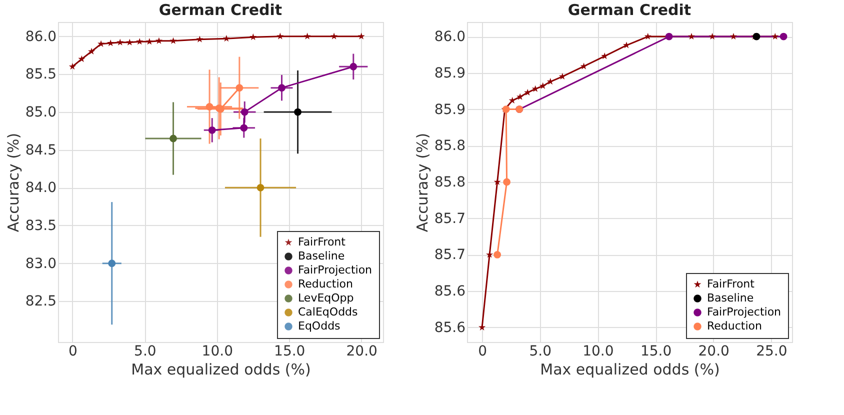 This screenshot has width=844, height=415. Describe the element at coordinates (319, 326) in the screenshot. I see `legend-label: EqOdds` at that location.